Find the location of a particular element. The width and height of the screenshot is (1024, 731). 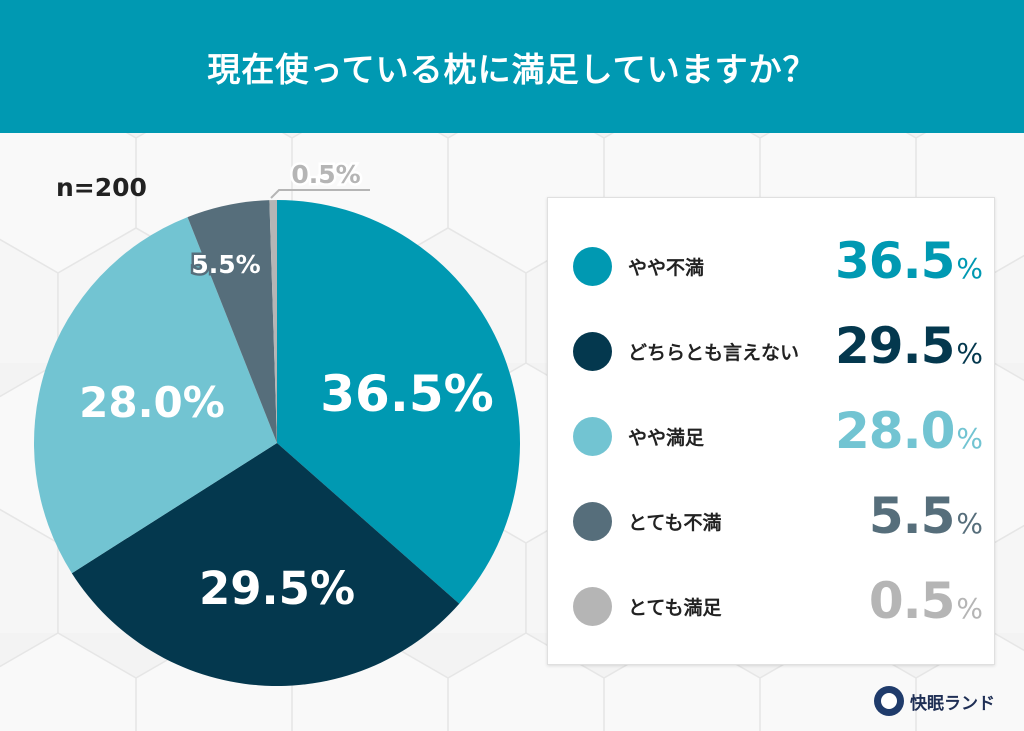

slice-label-yaya-fuman: 36.5% is located at coordinates (406, 394).